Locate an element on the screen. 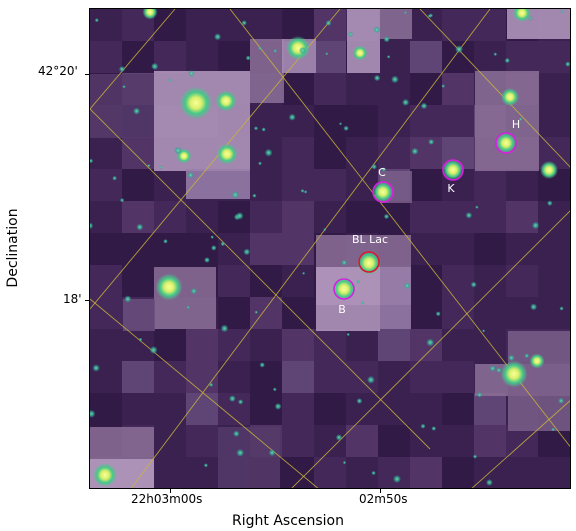 This screenshot has height=531, width=576. x-axis-label: Right Ascension is located at coordinates (288, 521).